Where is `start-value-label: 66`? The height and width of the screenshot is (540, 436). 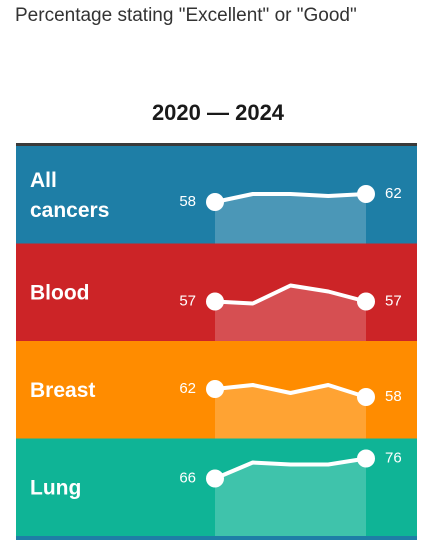 start-value-label: 66 is located at coordinates (187, 478).